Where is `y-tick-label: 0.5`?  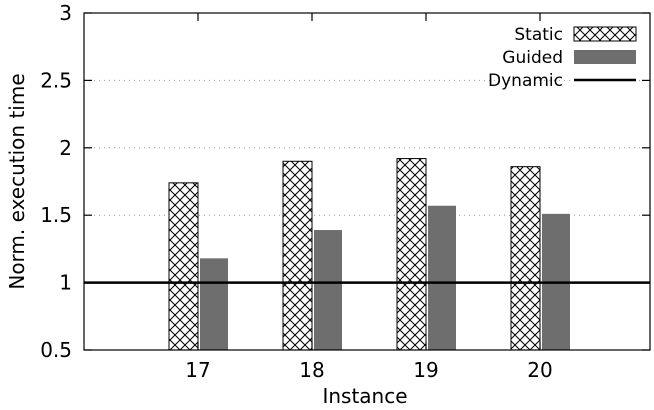
y-tick-label: 0.5 is located at coordinates (56, 350).